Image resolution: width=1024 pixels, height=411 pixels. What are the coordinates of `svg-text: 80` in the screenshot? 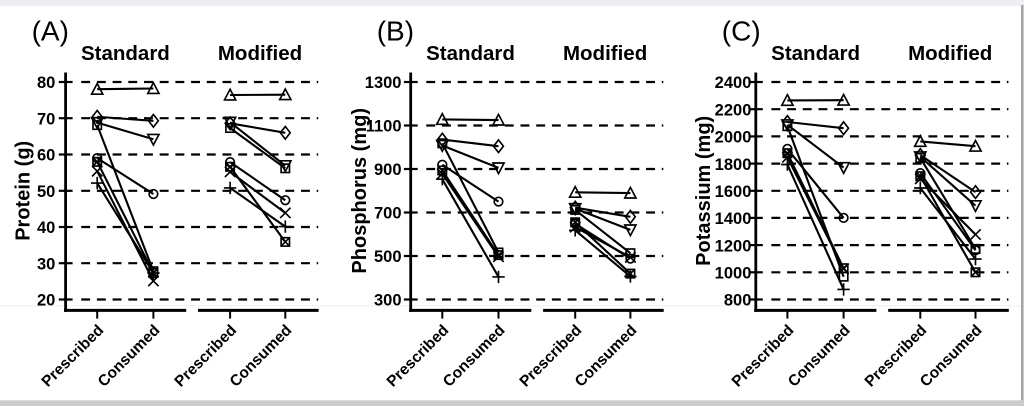 It's located at (46, 83).